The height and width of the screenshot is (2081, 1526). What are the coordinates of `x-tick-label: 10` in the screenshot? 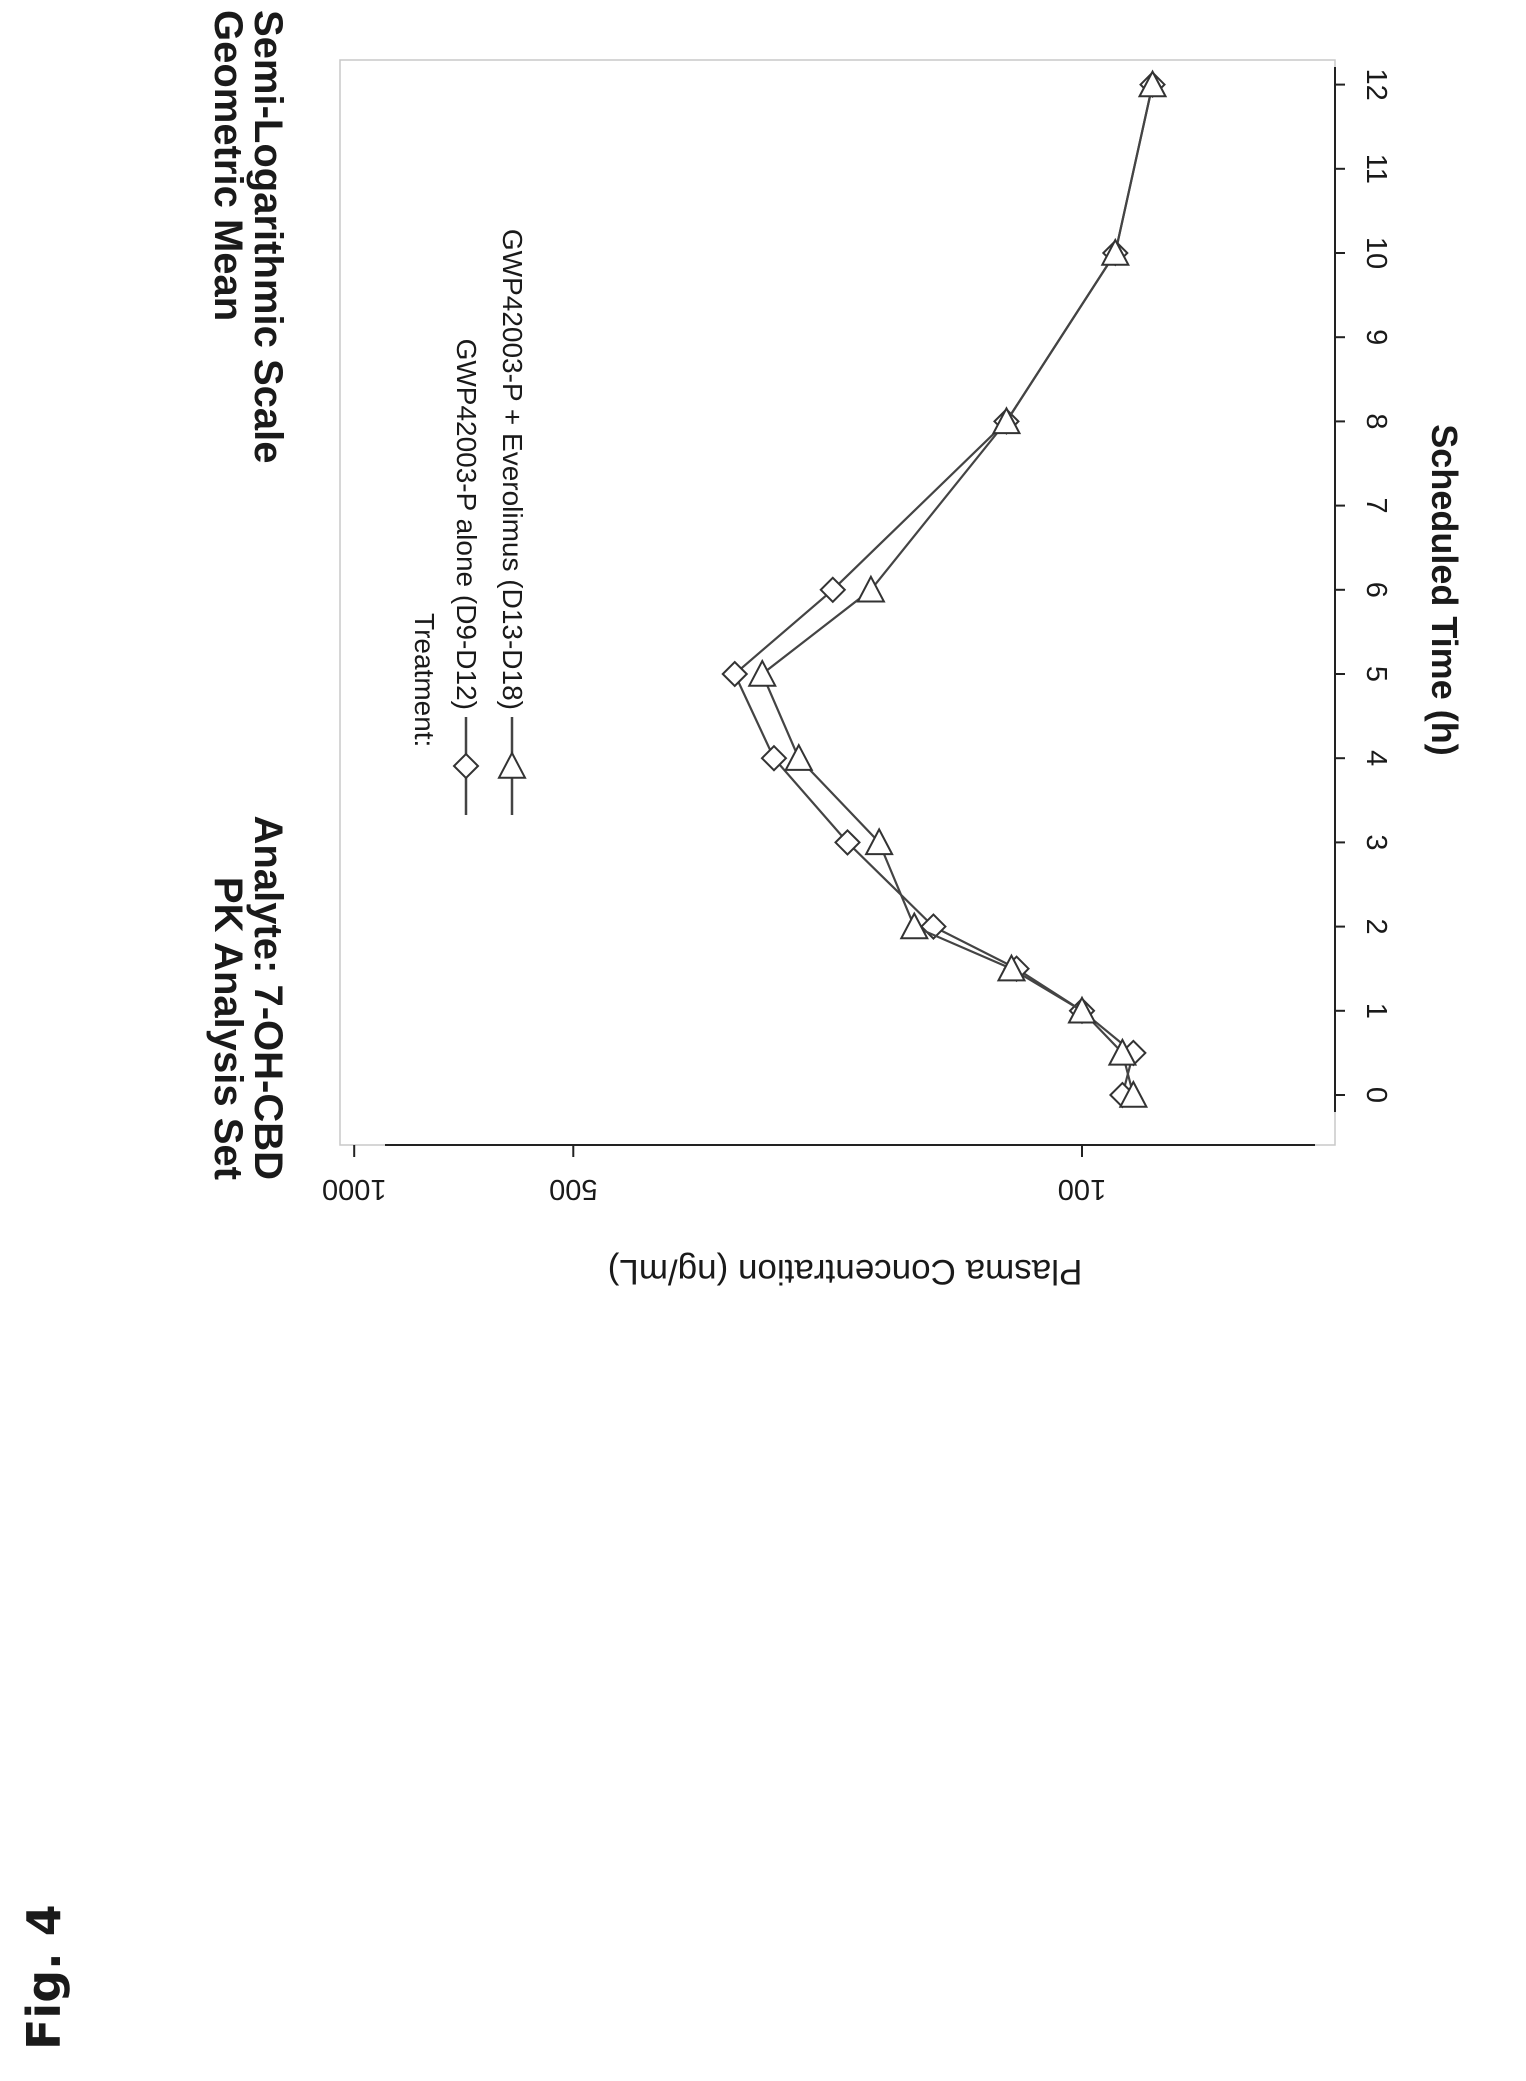 It's located at (1376, 253).